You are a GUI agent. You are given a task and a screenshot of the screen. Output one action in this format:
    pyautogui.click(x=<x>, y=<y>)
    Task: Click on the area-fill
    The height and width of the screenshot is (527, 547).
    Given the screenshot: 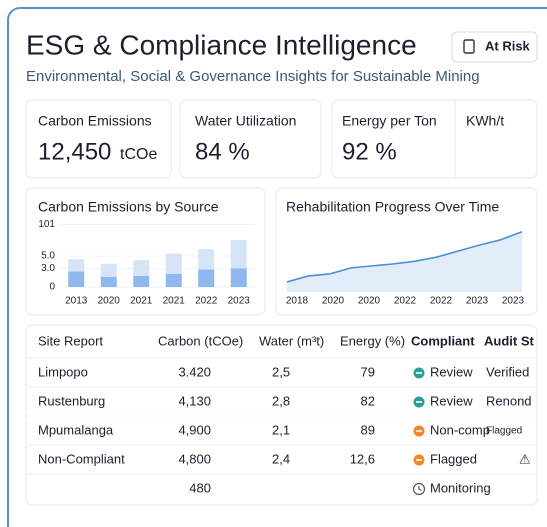 What is the action you would take?
    pyautogui.click(x=404, y=261)
    